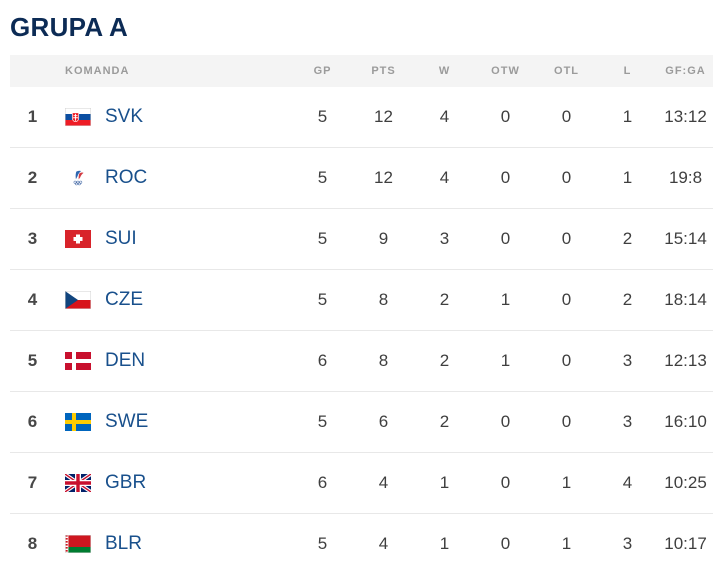 The height and width of the screenshot is (568, 723). I want to click on rank-number: 2, so click(32, 178).